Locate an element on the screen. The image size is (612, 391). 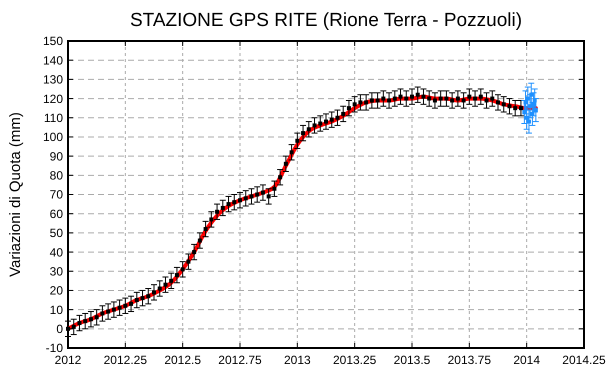
y-axis-title: Variazioni di Quota (mm) is located at coordinates (15, 194).